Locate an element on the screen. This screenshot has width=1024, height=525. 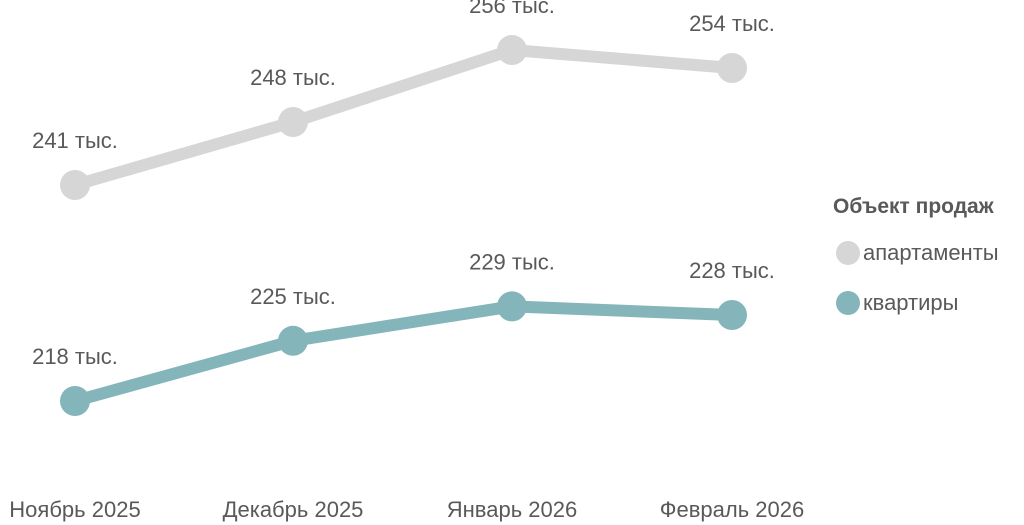
x-axis-tick-label: Февраль 2026 is located at coordinates (732, 509).